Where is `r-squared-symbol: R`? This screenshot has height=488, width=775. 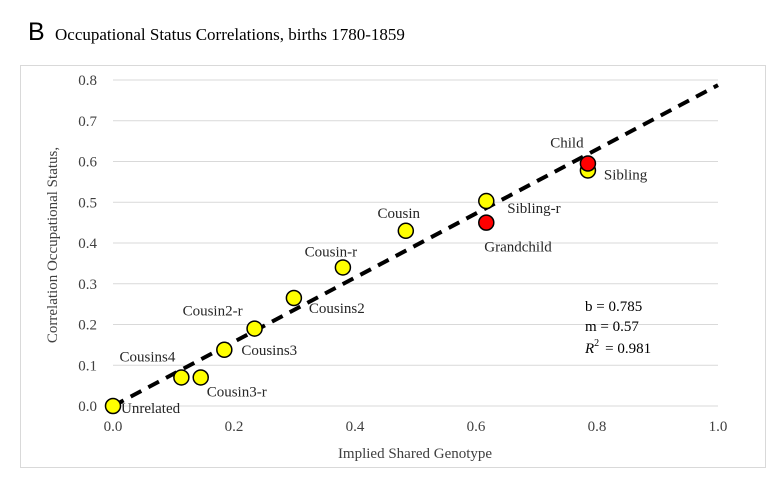
r-squared-symbol: R is located at coordinates (589, 349).